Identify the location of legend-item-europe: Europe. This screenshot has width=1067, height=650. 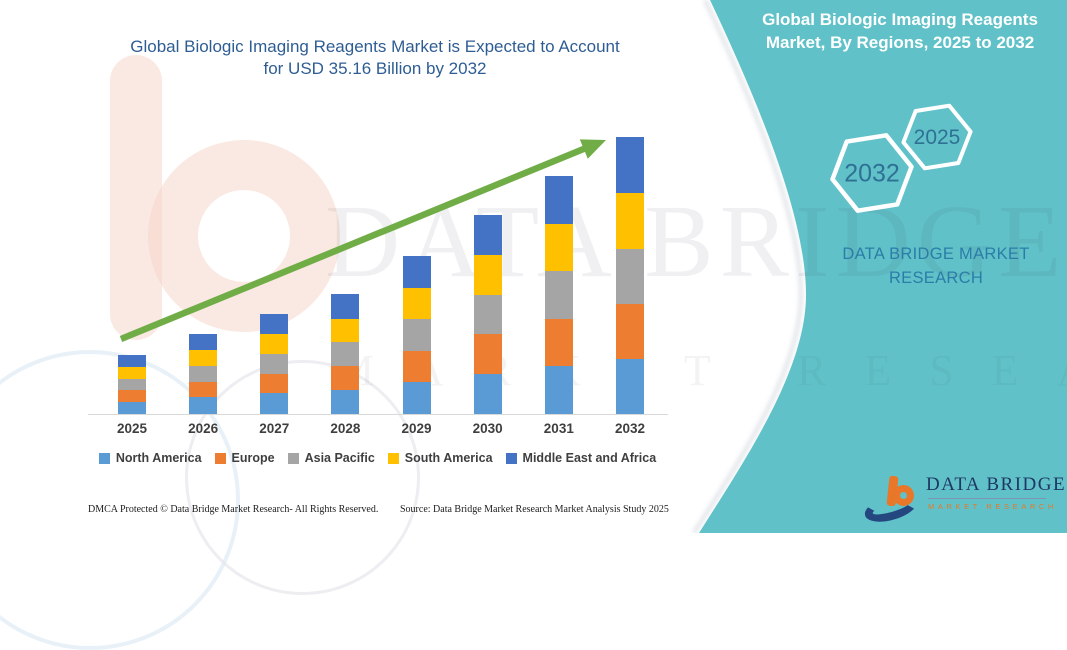
(244, 458).